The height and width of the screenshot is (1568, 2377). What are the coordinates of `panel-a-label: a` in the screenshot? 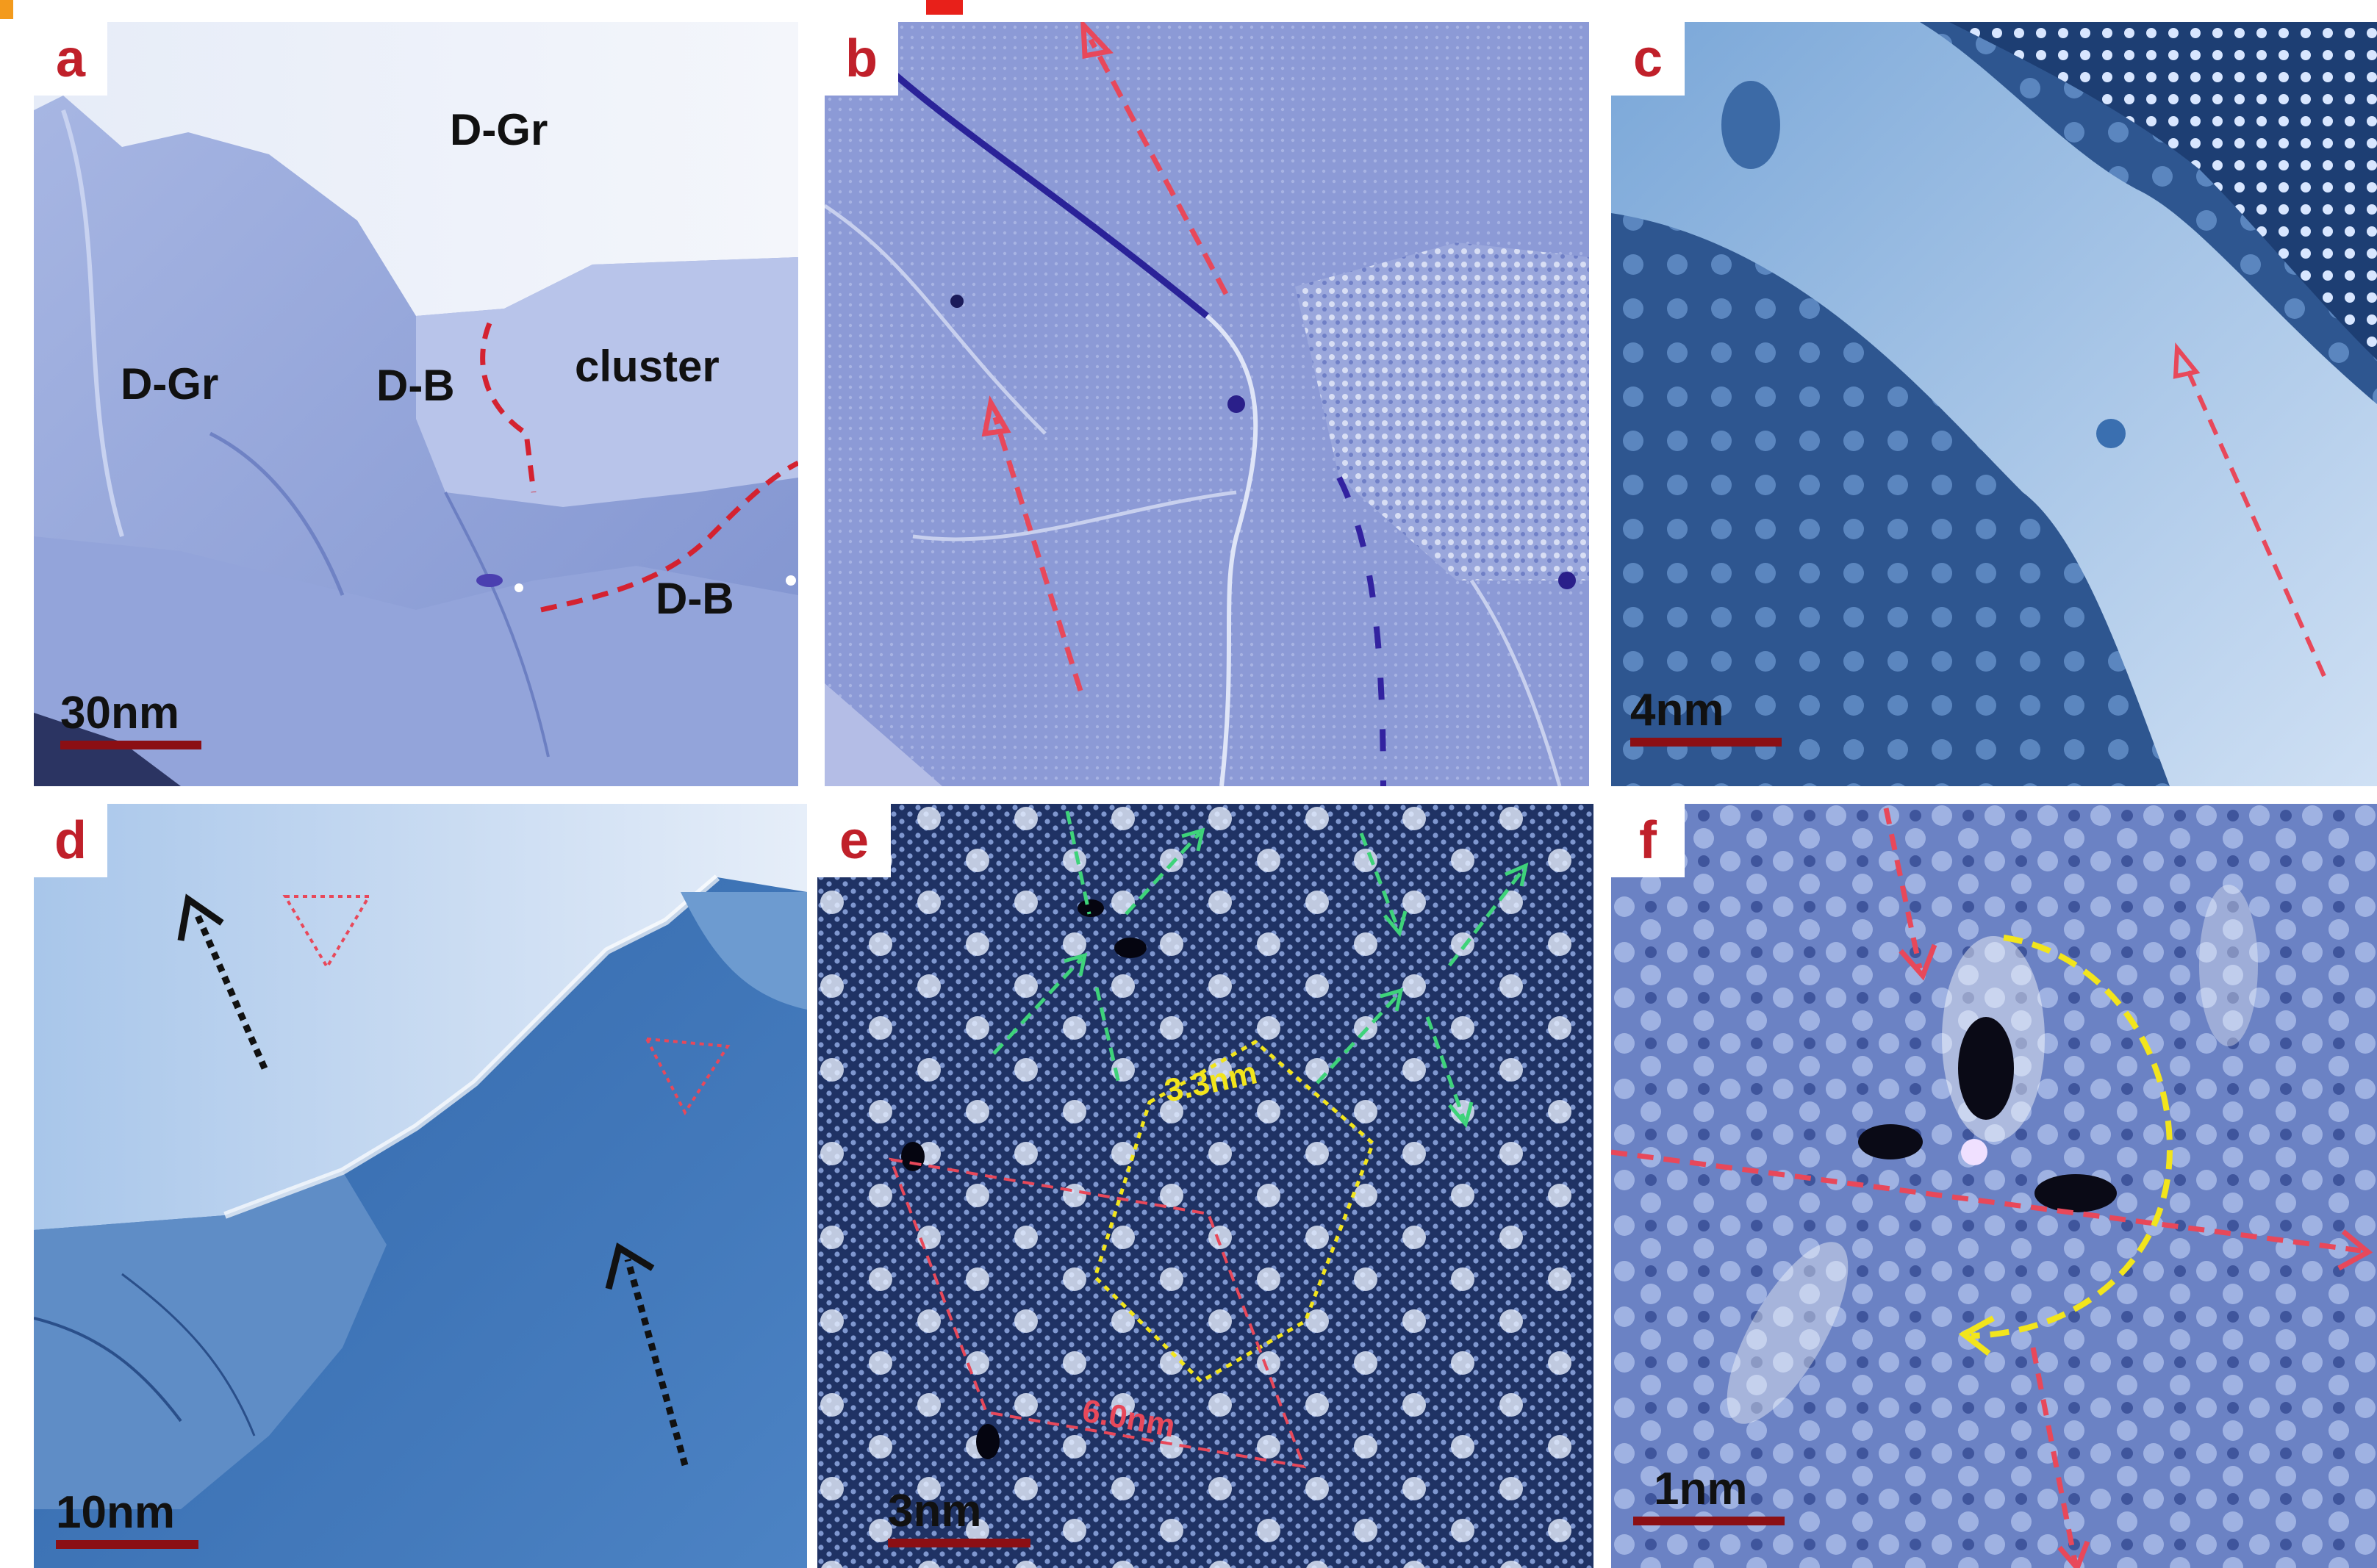 It's located at (70, 59).